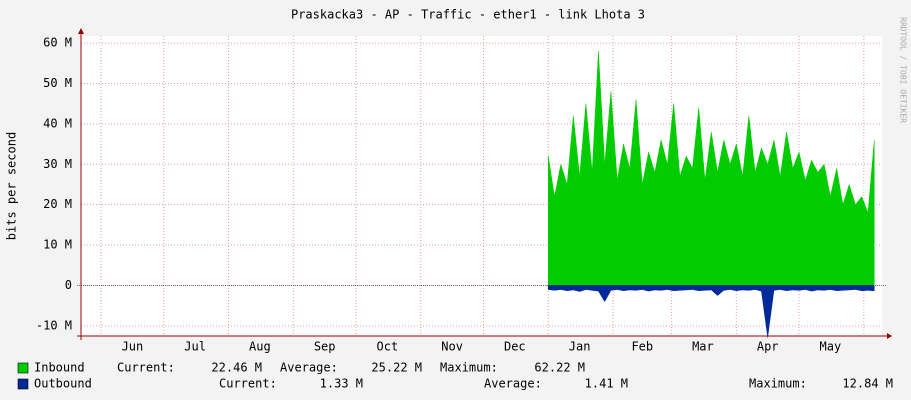  I want to click on y-tick-label: -10 M, so click(54, 325).